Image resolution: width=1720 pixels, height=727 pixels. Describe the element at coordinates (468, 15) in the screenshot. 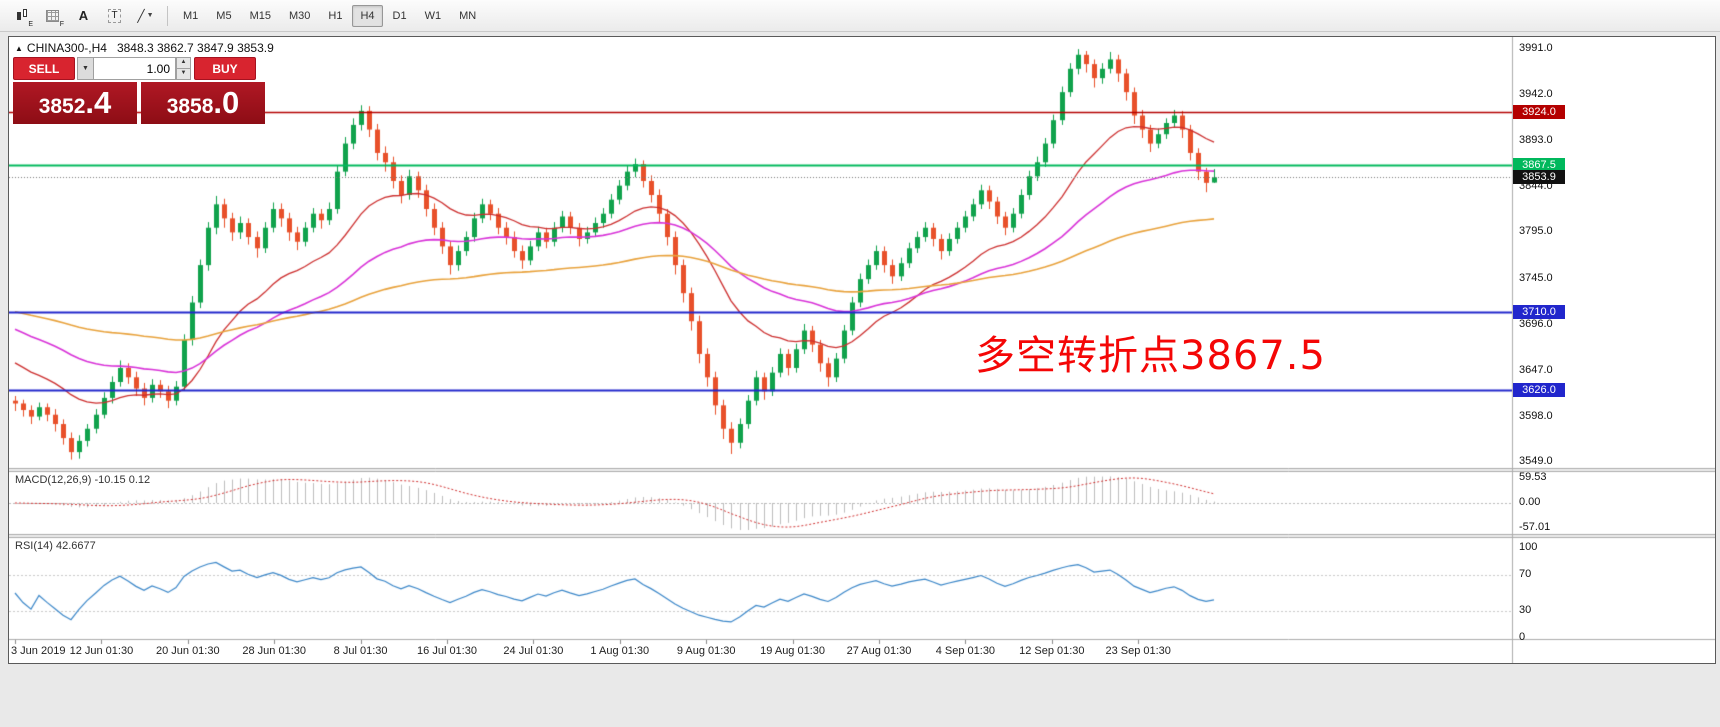

I see `timeframe-mn: MN` at that location.